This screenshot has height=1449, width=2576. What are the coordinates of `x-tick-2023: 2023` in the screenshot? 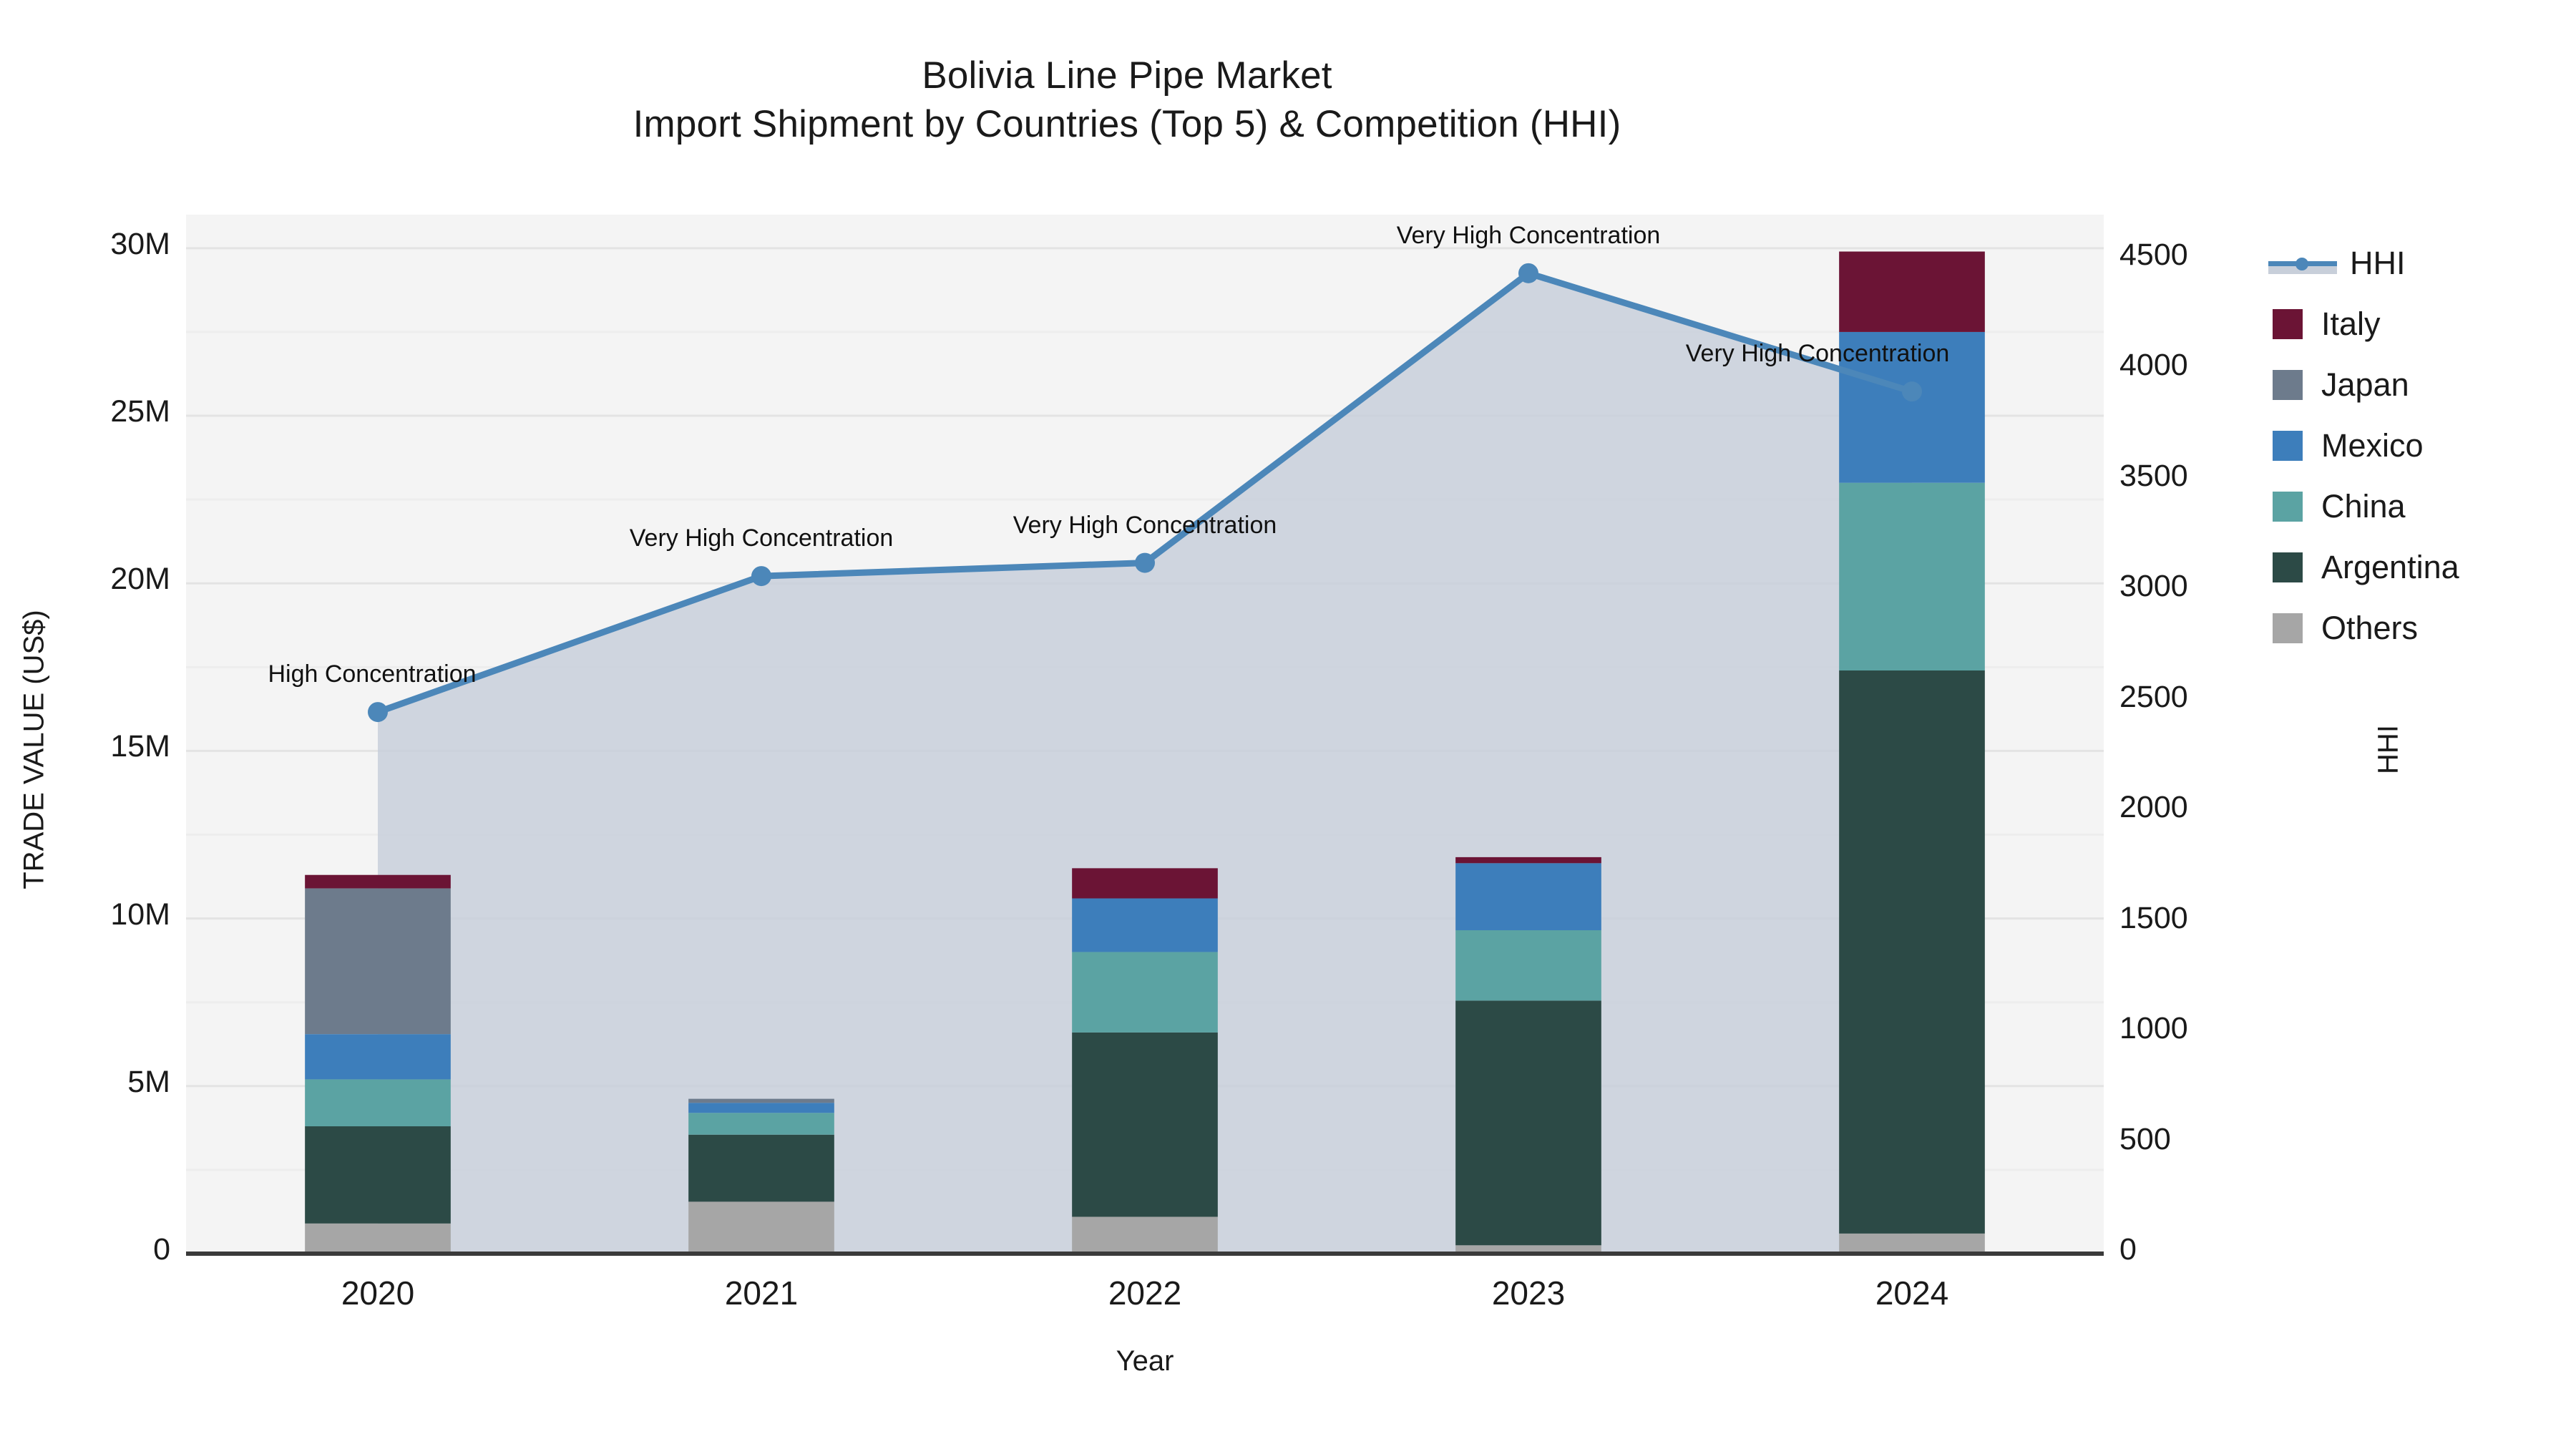 It's located at (1529, 1293).